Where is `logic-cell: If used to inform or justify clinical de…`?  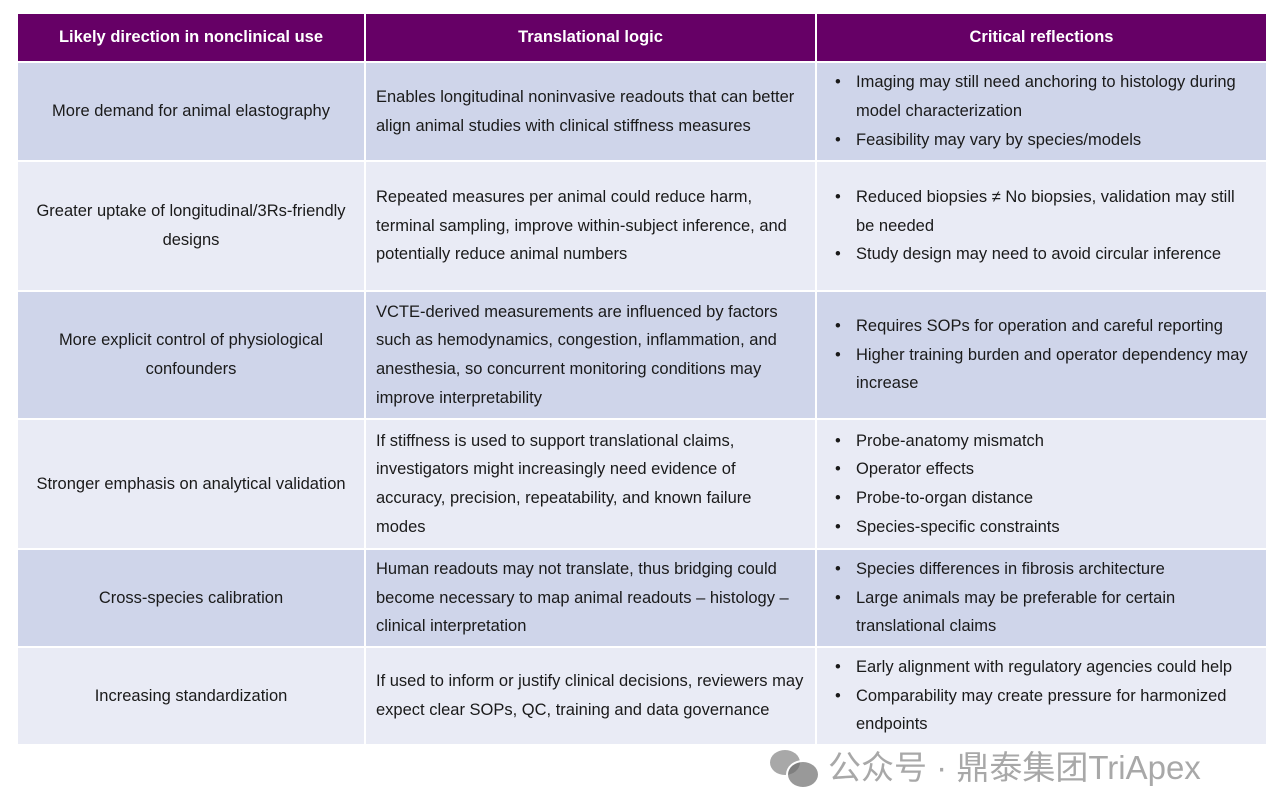 logic-cell: If used to inform or justify clinical de… is located at coordinates (591, 695).